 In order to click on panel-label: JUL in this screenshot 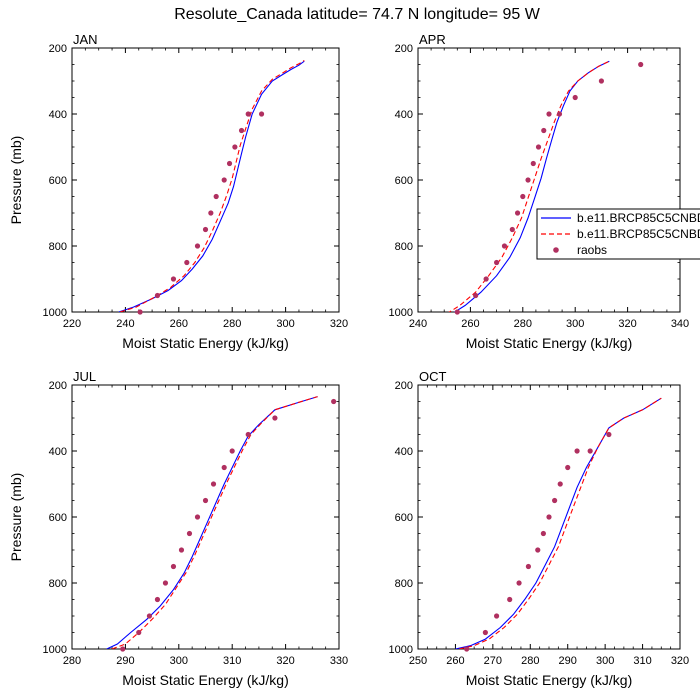, I will do `click(84, 376)`.